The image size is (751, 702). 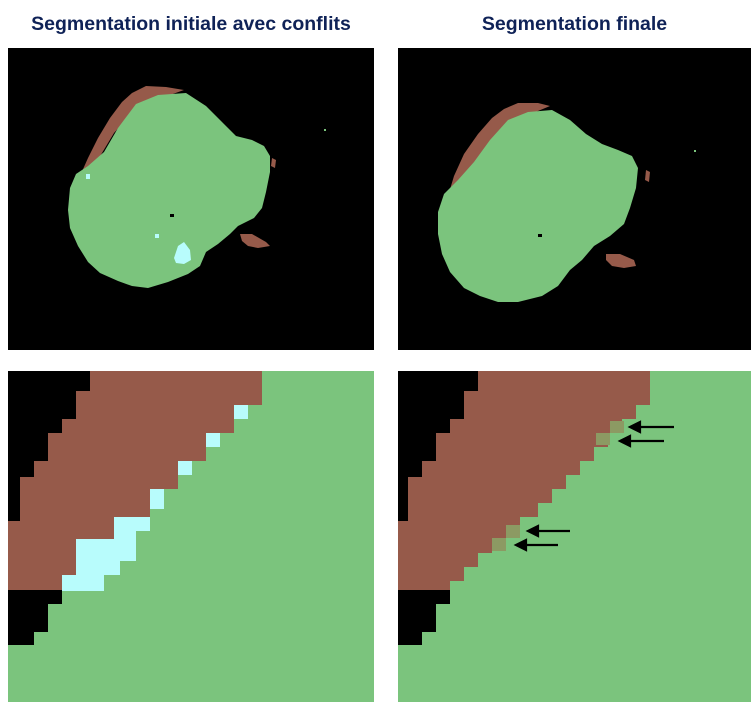 I want to click on cyan-conflict-speck, so click(x=157, y=236).